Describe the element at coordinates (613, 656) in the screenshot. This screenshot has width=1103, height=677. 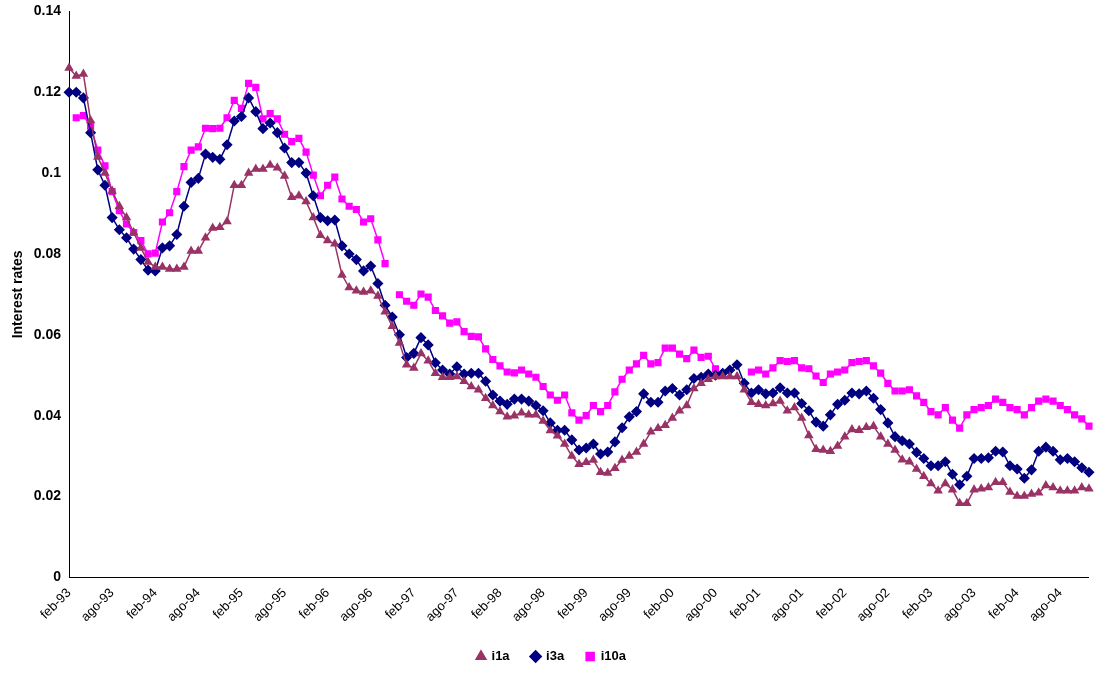
I see `legend-label: i10a` at that location.